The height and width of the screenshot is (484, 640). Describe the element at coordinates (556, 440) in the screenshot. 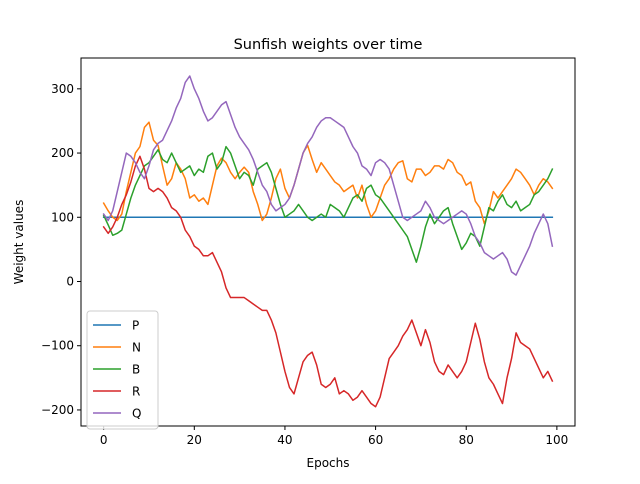

I see `x-tick-label: 100` at that location.